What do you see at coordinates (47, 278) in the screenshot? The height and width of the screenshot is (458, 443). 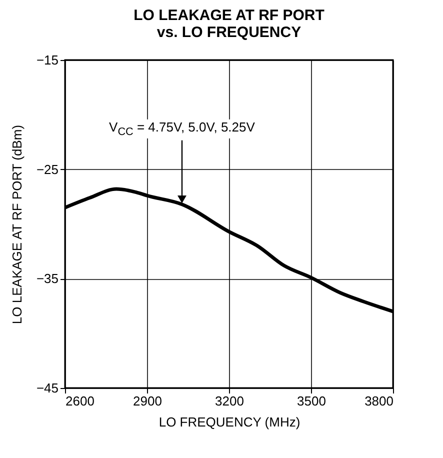 I see `y-tick-label: −35` at bounding box center [47, 278].